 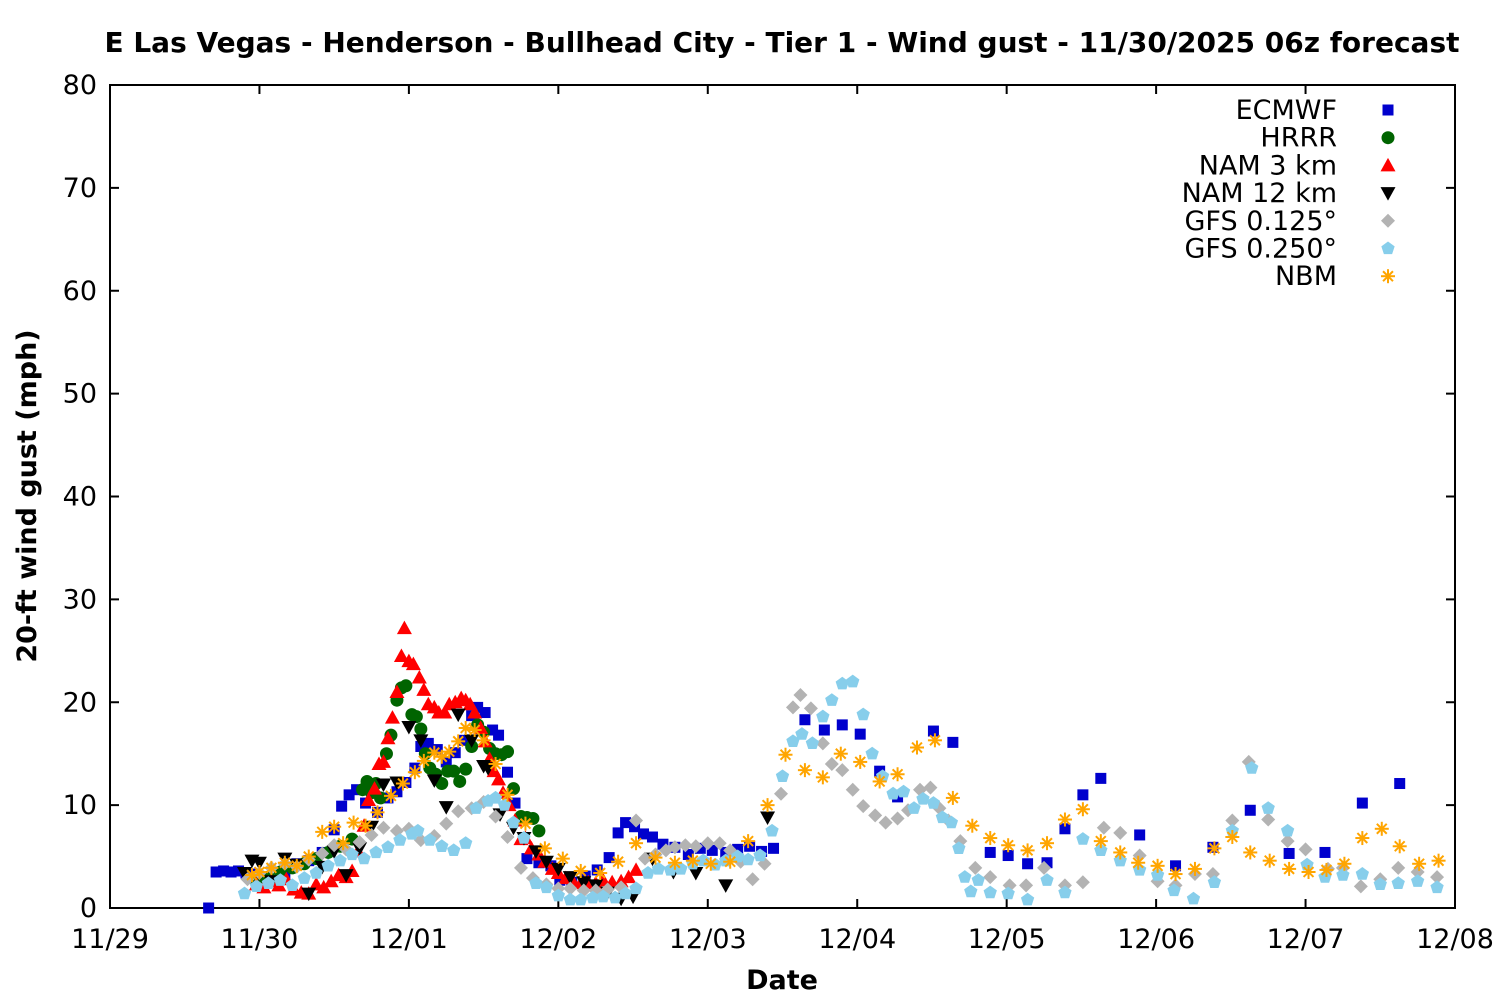 I want to click on legend-label: ECMWF, so click(x=1286, y=110).